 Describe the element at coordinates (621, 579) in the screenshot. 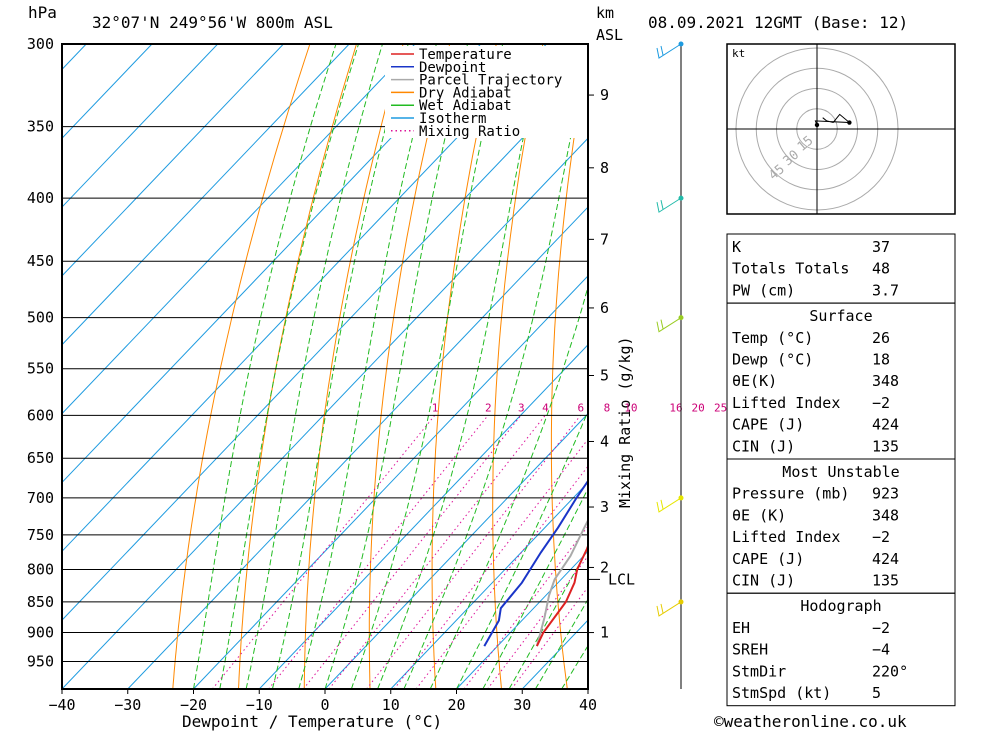

I see `lcl-label: LCL` at that location.